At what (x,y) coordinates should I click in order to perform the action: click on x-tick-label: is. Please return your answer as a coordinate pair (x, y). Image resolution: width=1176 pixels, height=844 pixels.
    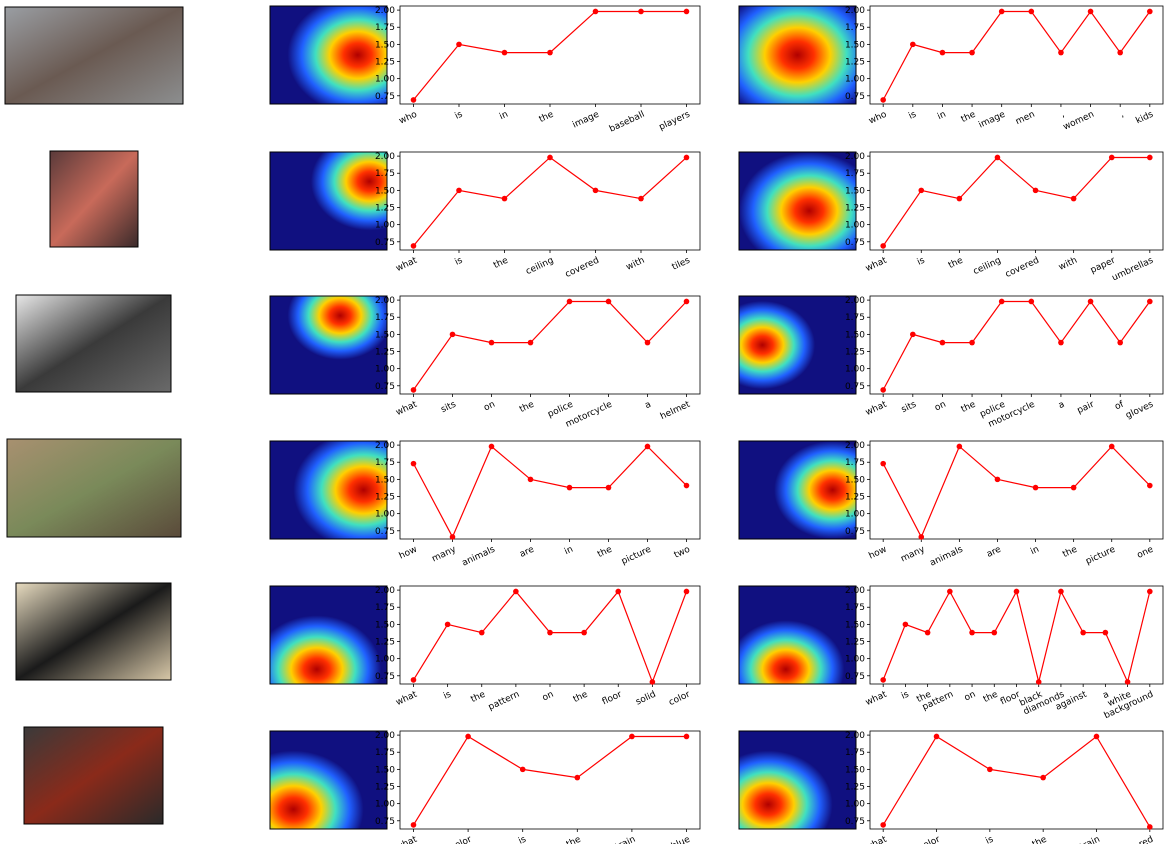
    Looking at the image, I should click on (912, 116).